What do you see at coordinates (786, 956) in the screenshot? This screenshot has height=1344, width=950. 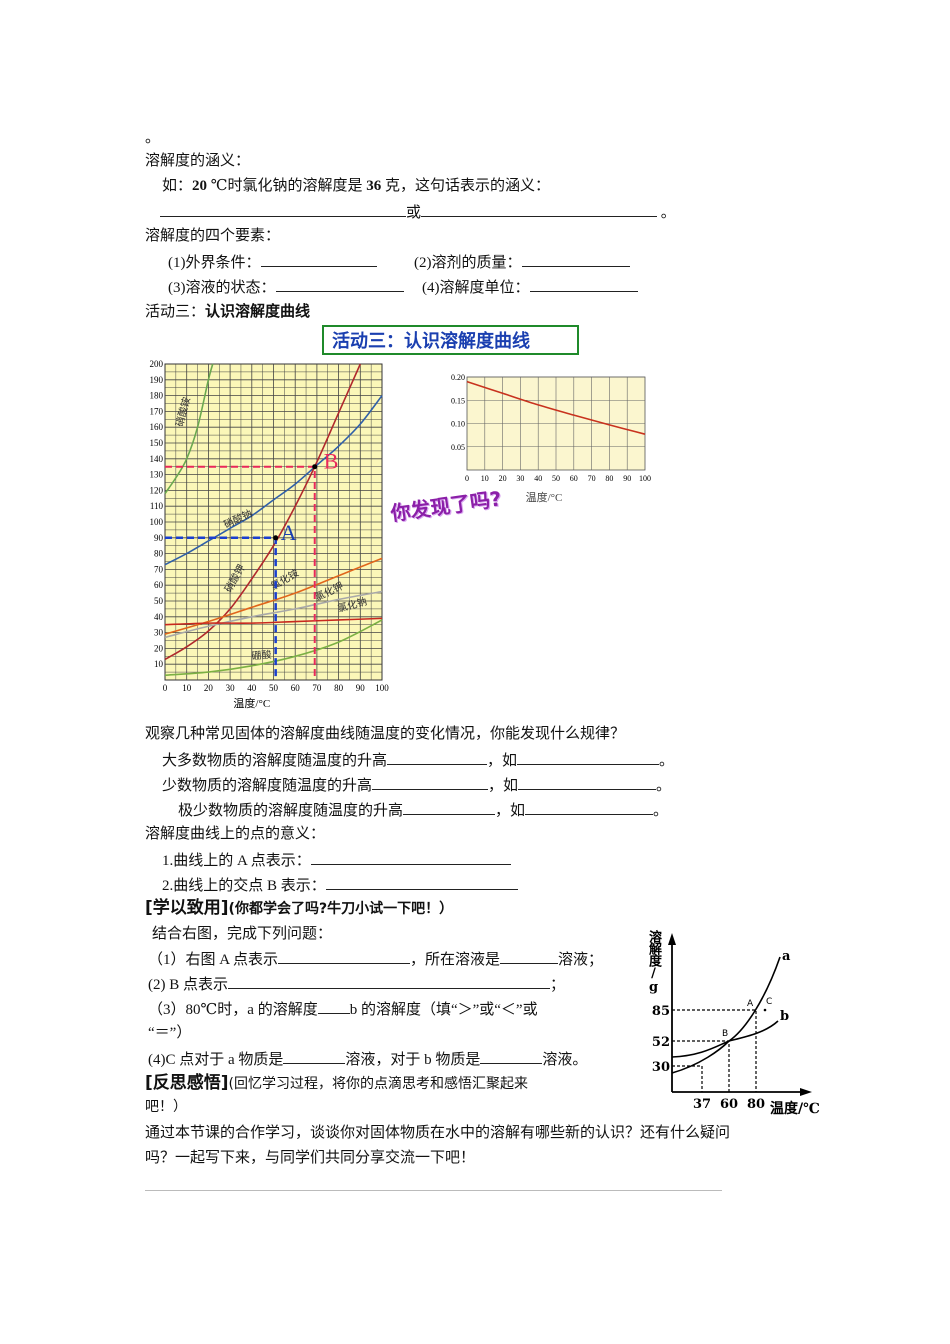 I see `curve-a-label: a` at bounding box center [786, 956].